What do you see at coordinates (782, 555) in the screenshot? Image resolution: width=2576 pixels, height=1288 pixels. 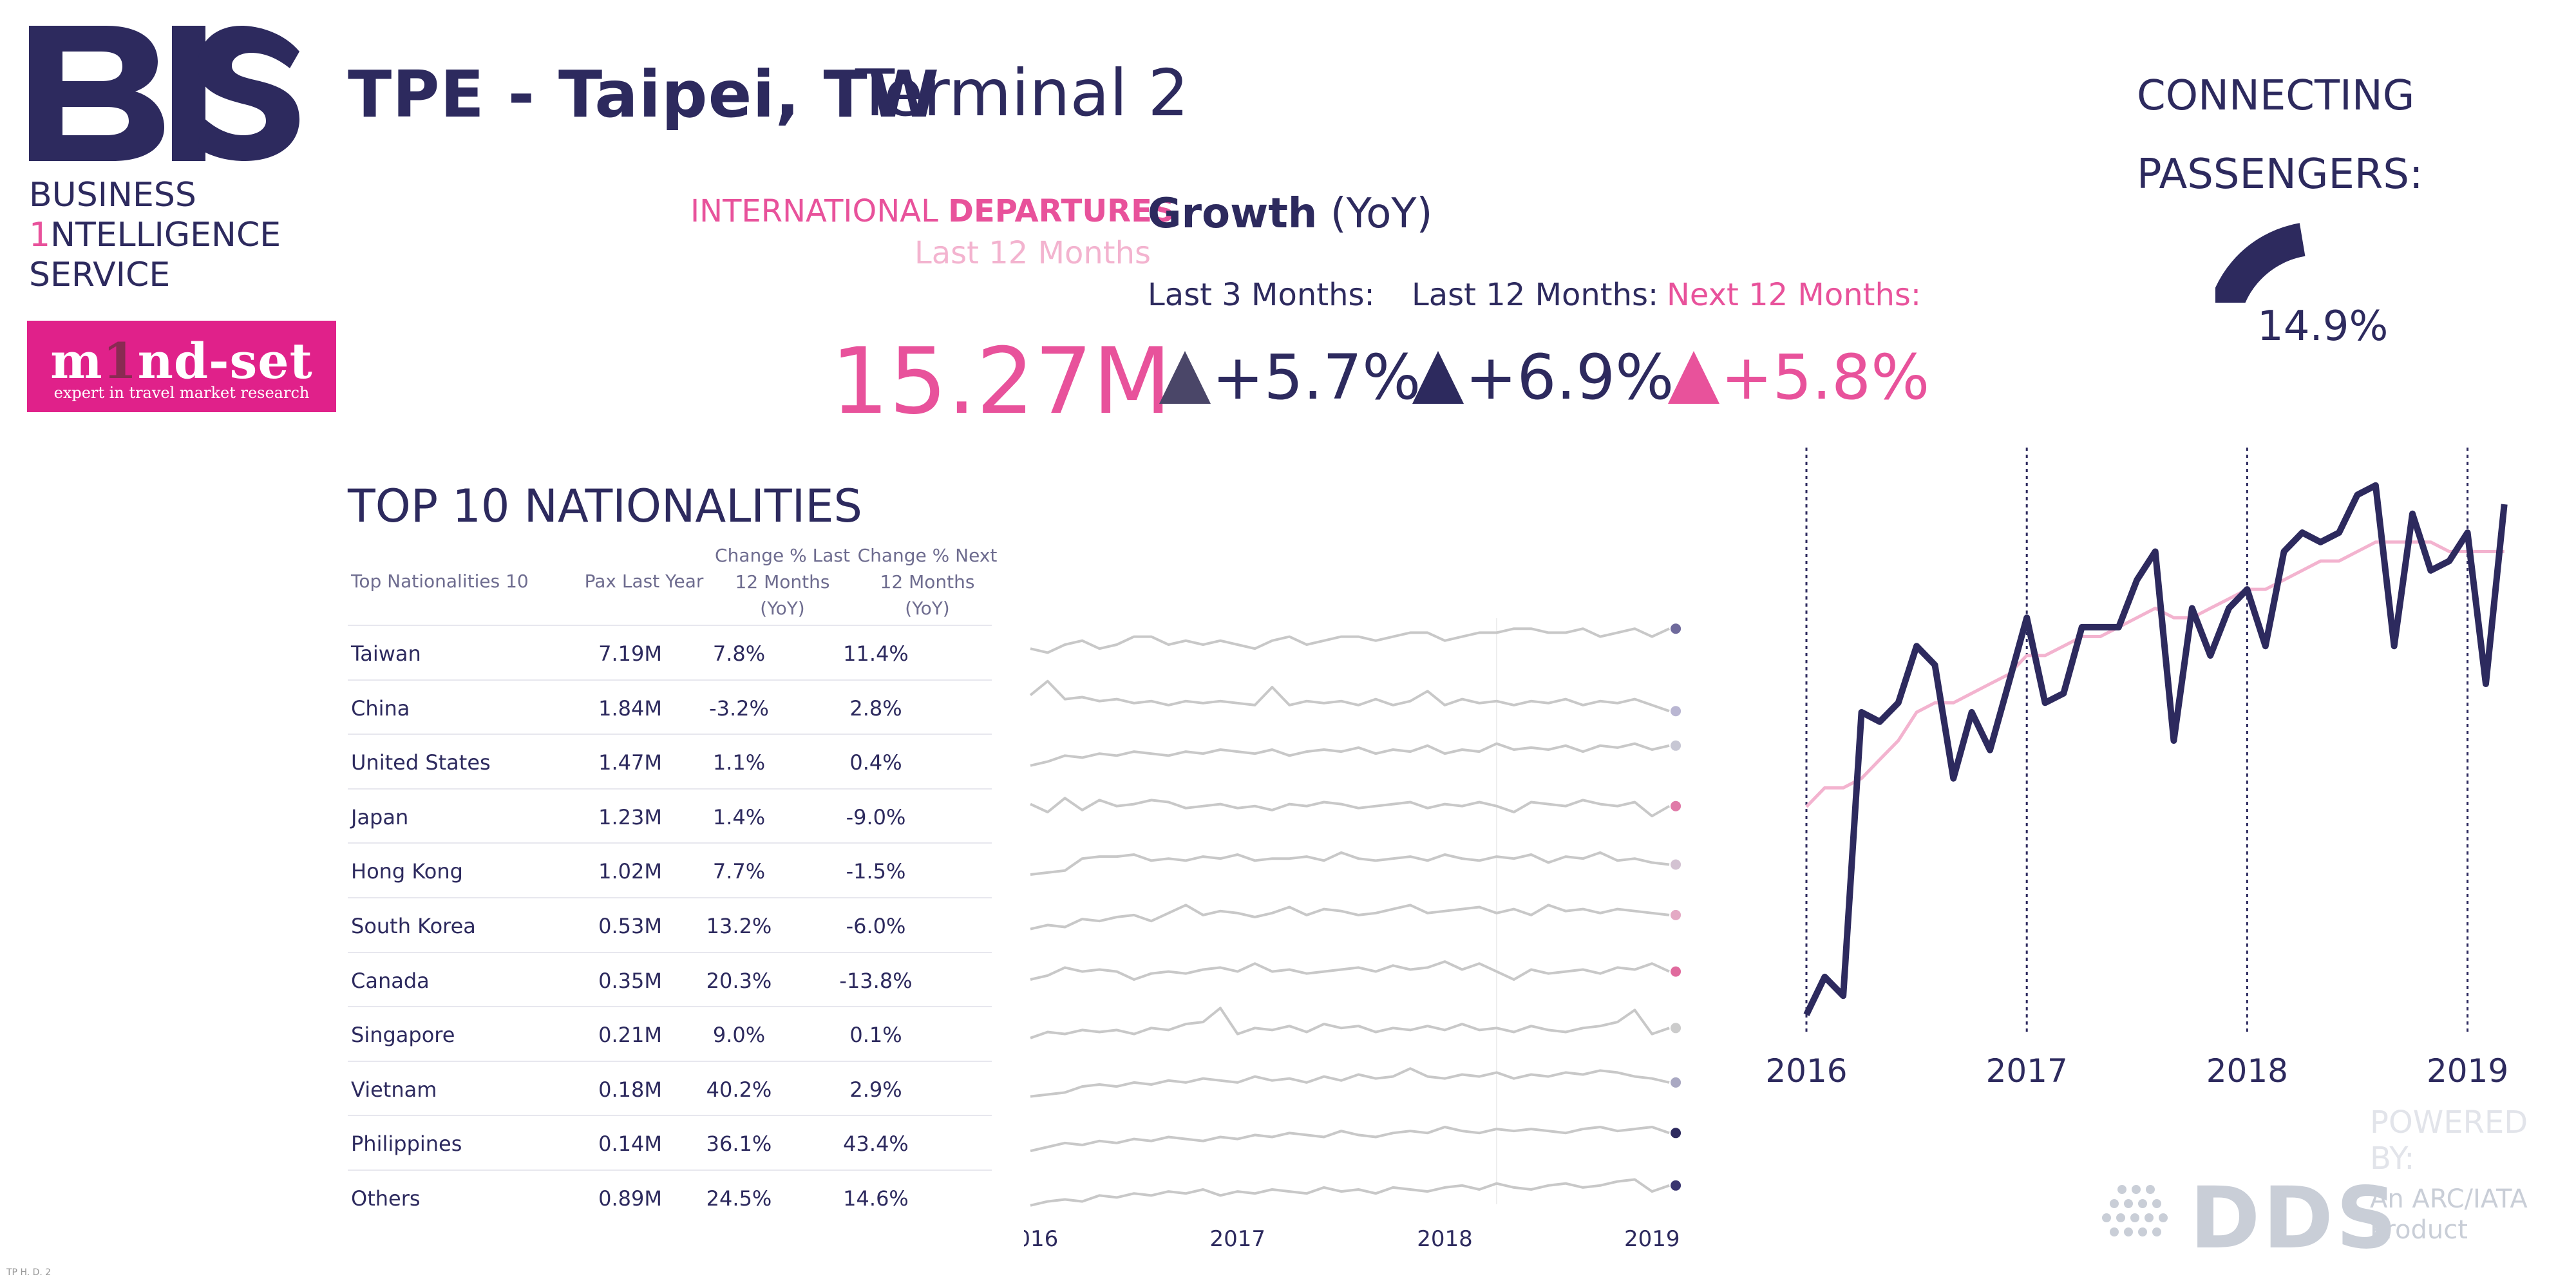 I see `col-header-change-last-1: Change % Last` at bounding box center [782, 555].